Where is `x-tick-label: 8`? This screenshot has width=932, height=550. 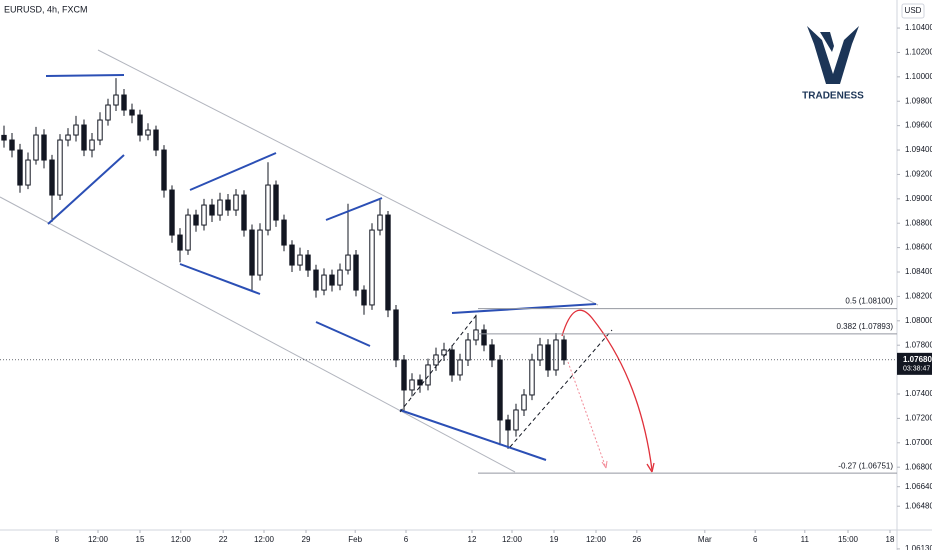
x-tick-label: 8 is located at coordinates (57, 539).